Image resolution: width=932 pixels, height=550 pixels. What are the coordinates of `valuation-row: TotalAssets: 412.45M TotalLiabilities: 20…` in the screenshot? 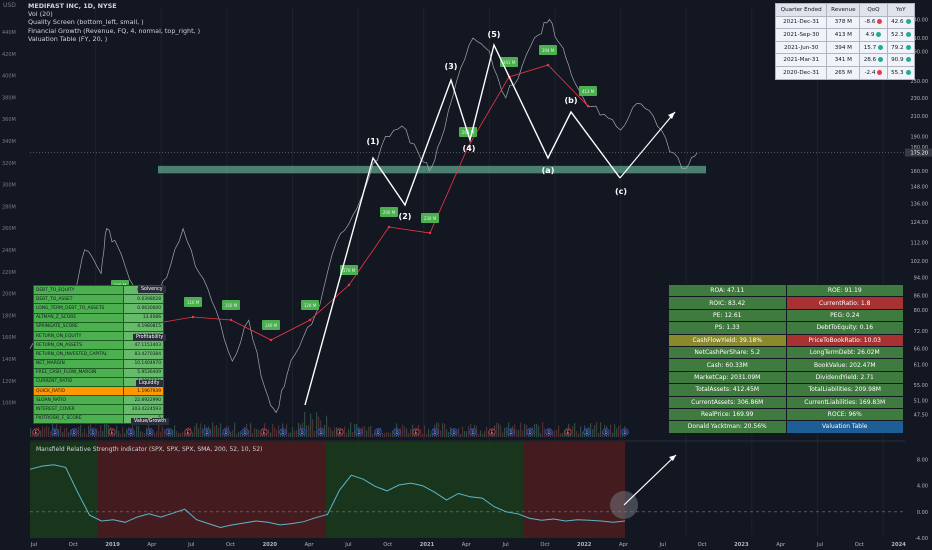 It's located at (786, 390).